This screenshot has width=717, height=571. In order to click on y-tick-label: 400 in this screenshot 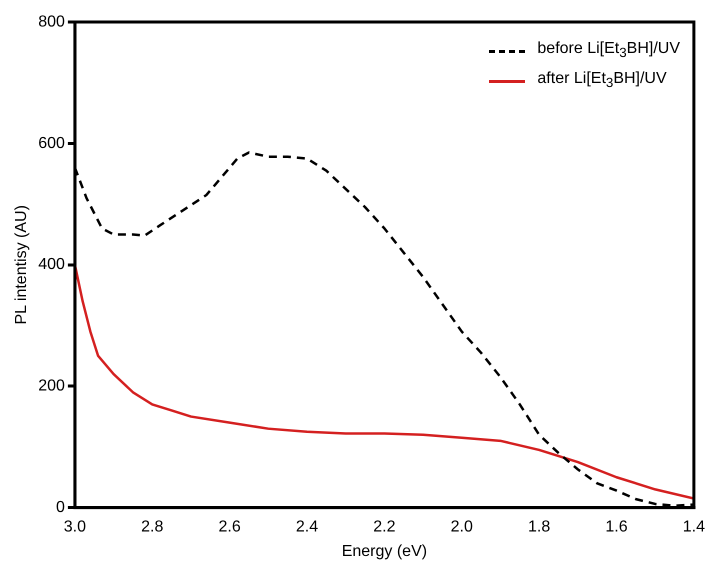, I will do `click(51, 265)`.